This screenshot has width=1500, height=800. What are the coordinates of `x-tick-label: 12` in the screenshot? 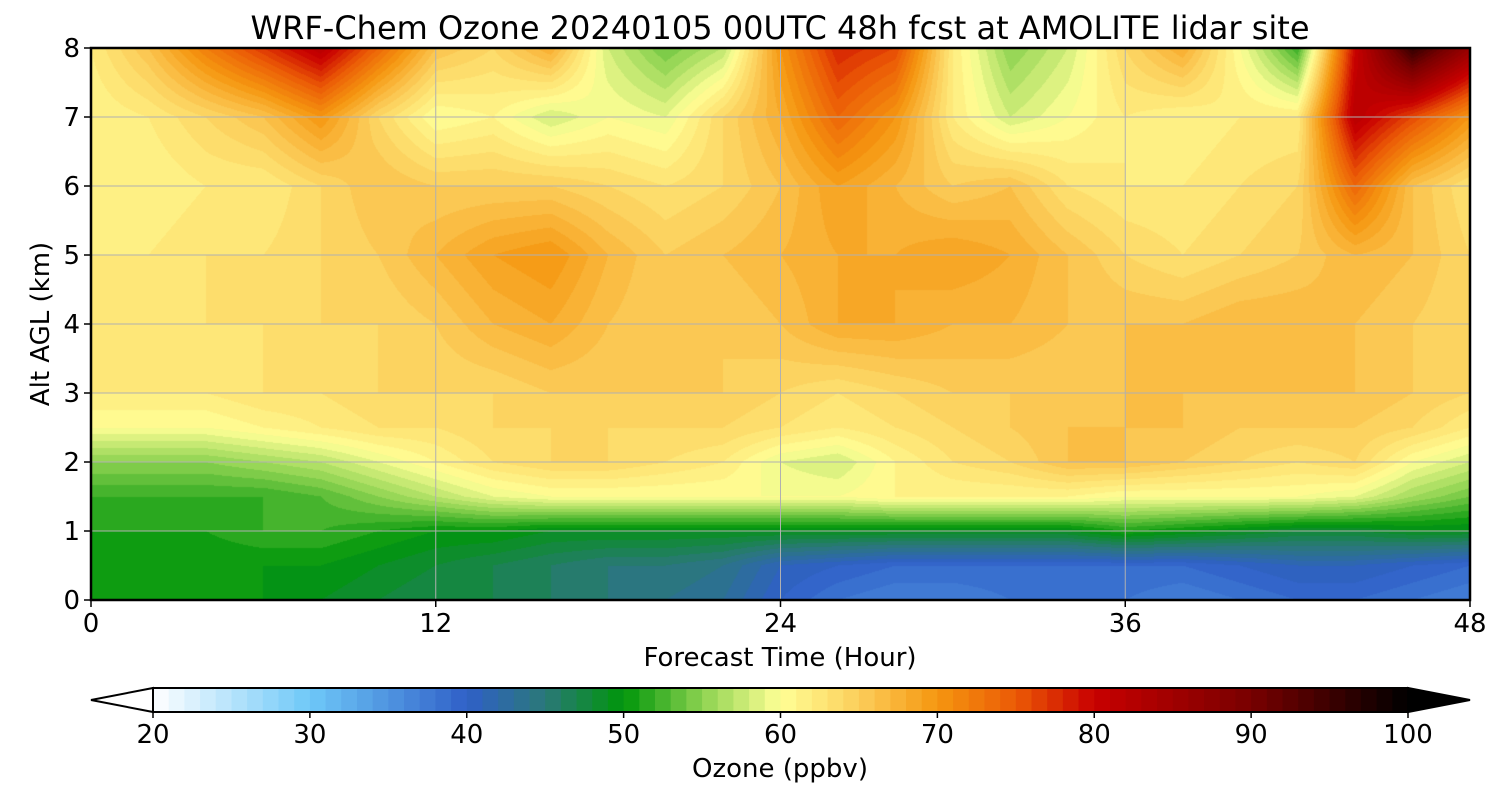 It's located at (435, 624).